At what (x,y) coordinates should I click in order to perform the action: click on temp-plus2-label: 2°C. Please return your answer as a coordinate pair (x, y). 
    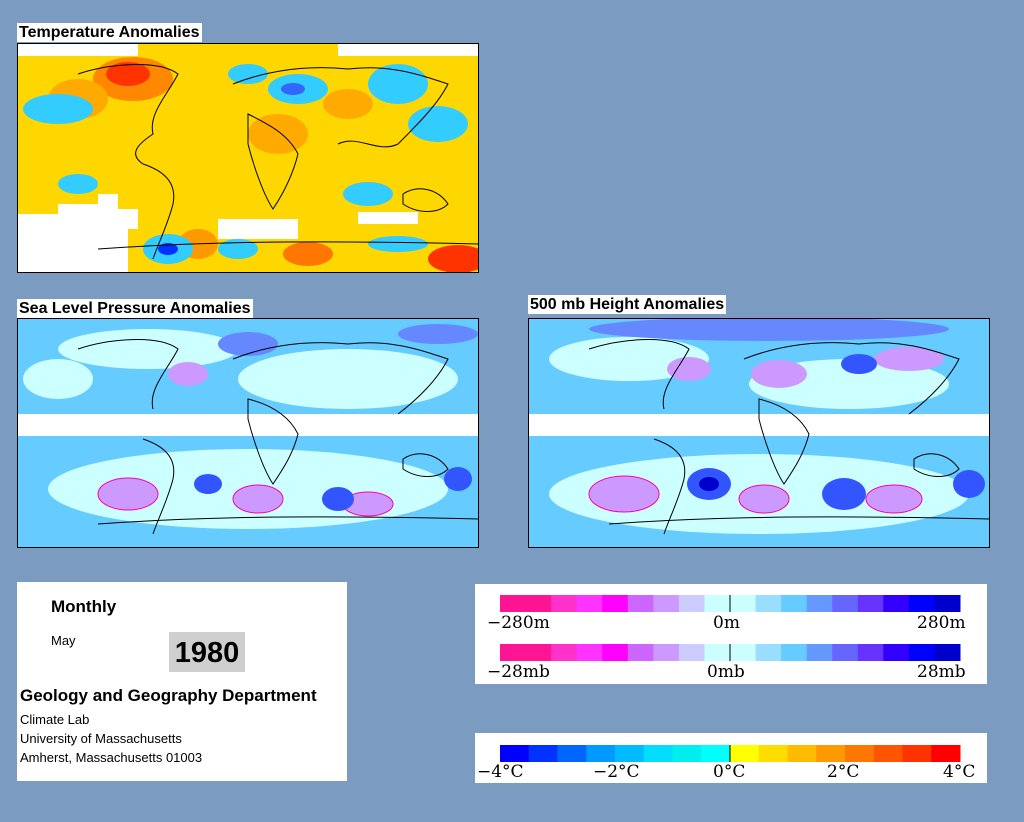
    Looking at the image, I should click on (843, 772).